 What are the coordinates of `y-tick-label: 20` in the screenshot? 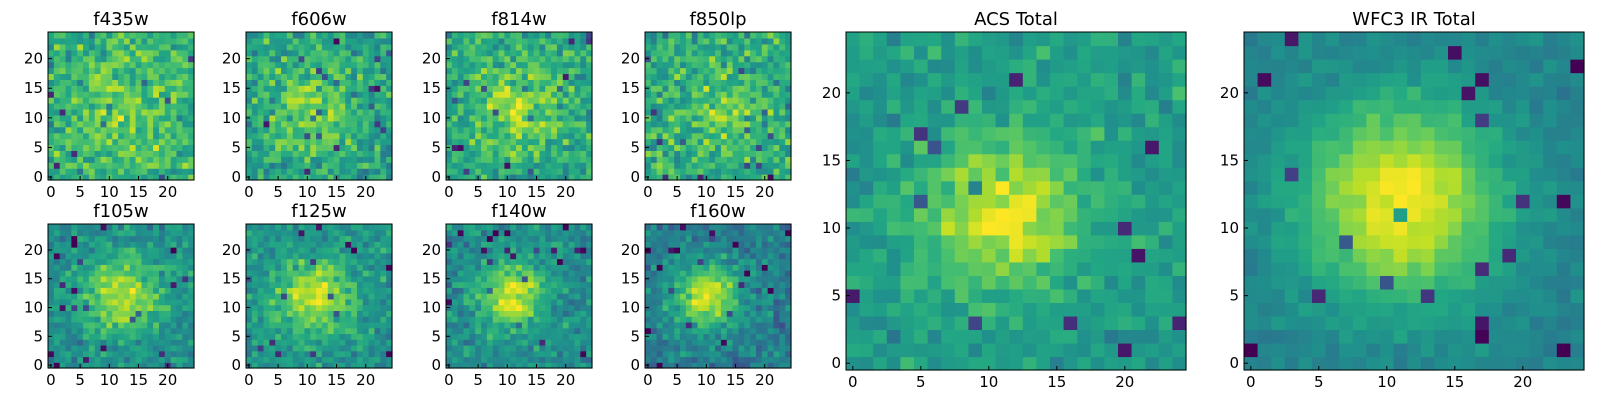 It's located at (231, 59).